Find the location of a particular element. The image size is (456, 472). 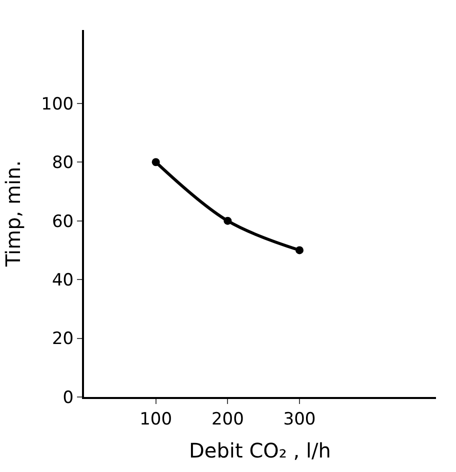

x-tick-label: 100 is located at coordinates (156, 419).